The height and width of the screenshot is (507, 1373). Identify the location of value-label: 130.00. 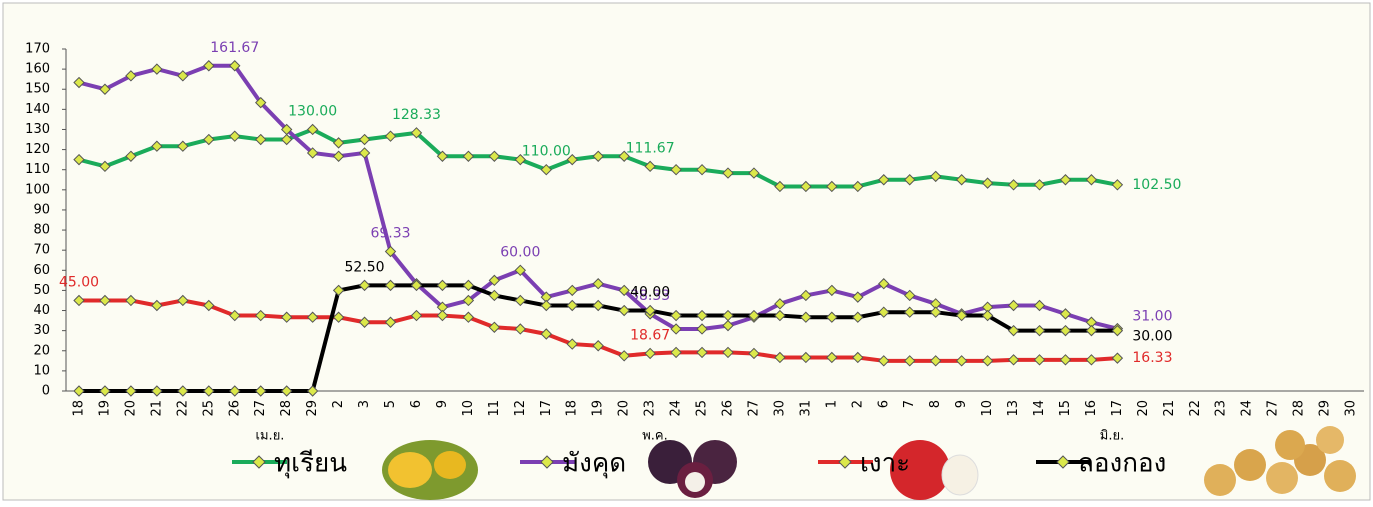
(312, 111).